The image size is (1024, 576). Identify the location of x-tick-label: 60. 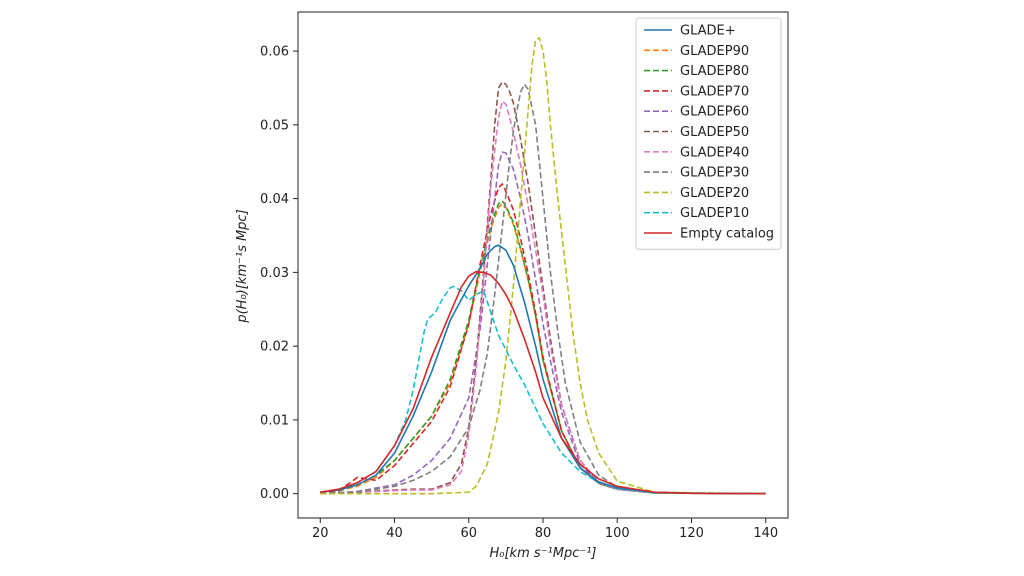
(468, 533).